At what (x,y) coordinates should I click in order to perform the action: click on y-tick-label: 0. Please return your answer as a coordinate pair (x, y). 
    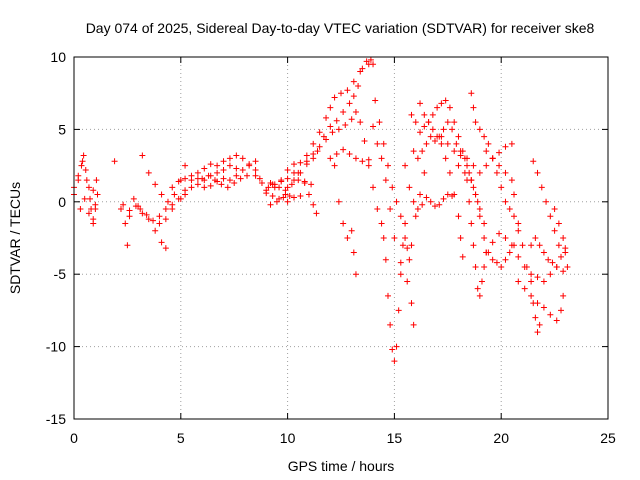
    Looking at the image, I should click on (62, 202).